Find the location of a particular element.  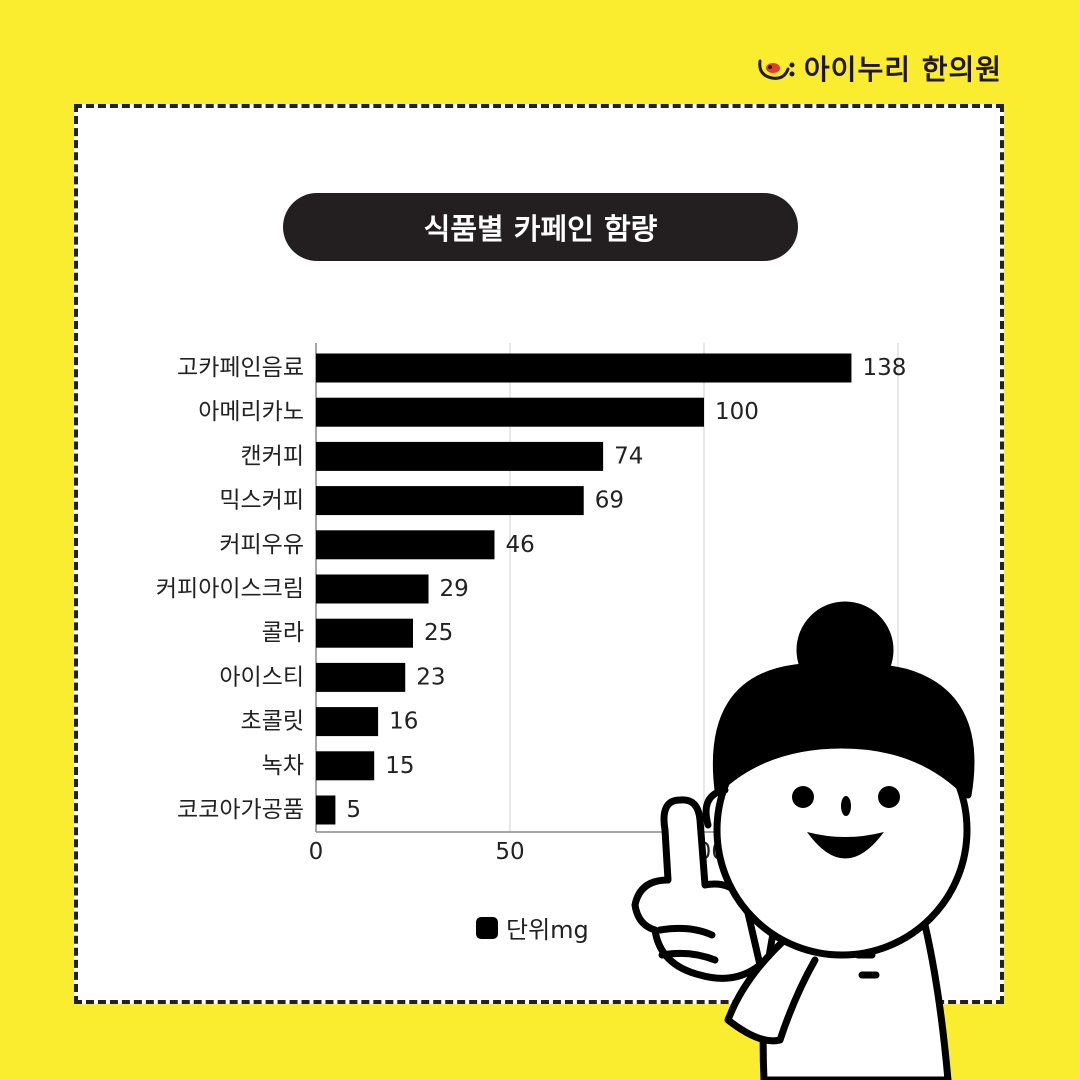

legend: 단위mg is located at coordinates (532, 927).